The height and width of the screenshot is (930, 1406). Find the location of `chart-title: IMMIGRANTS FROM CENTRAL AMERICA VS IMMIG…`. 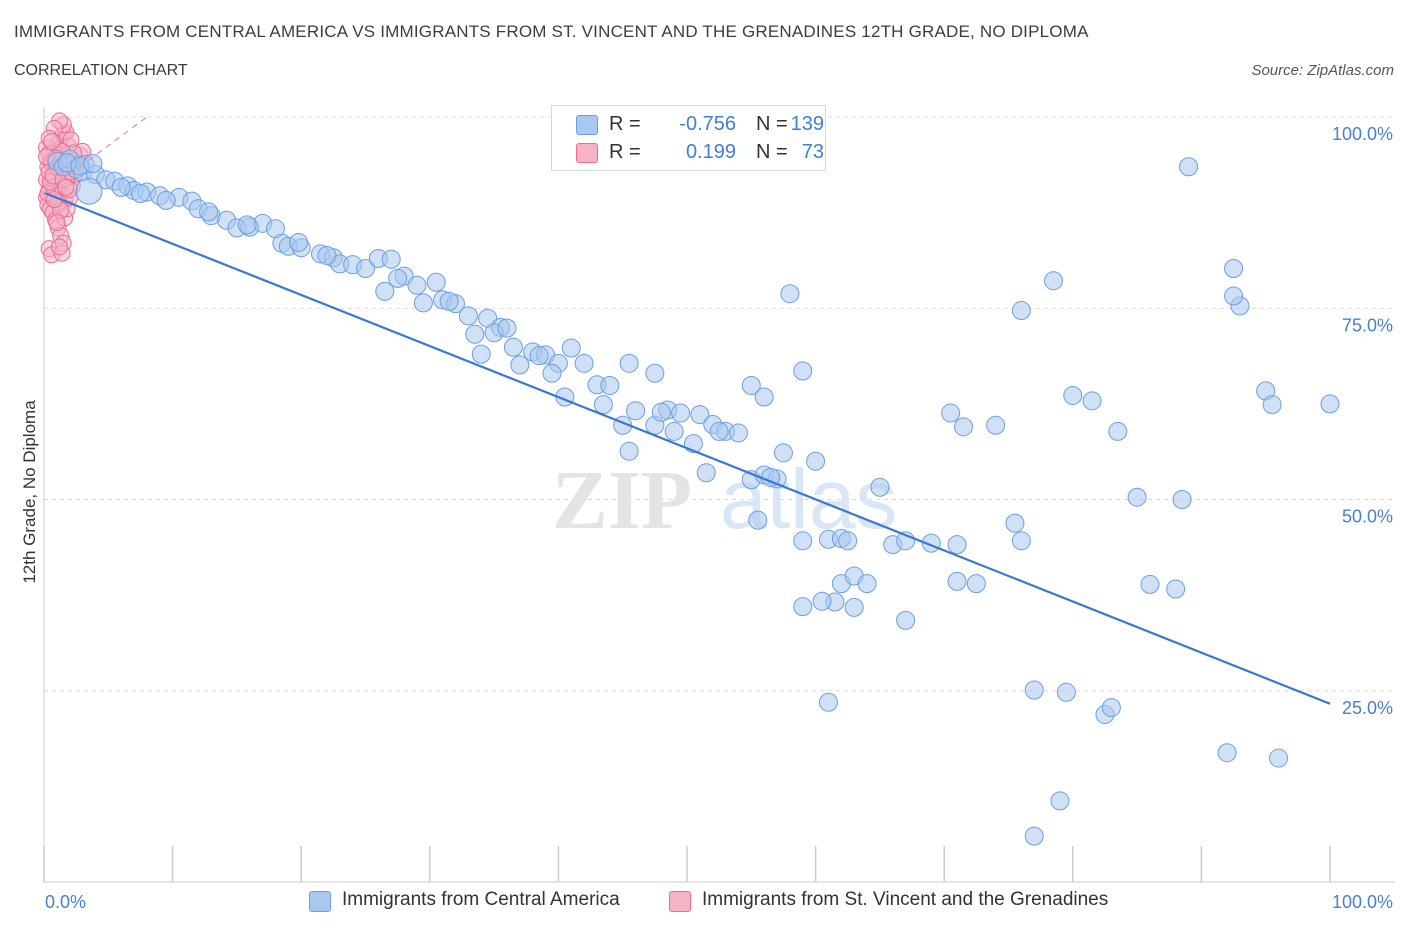

chart-title: IMMIGRANTS FROM CENTRAL AMERICA VS IMMIG… is located at coordinates (551, 31).